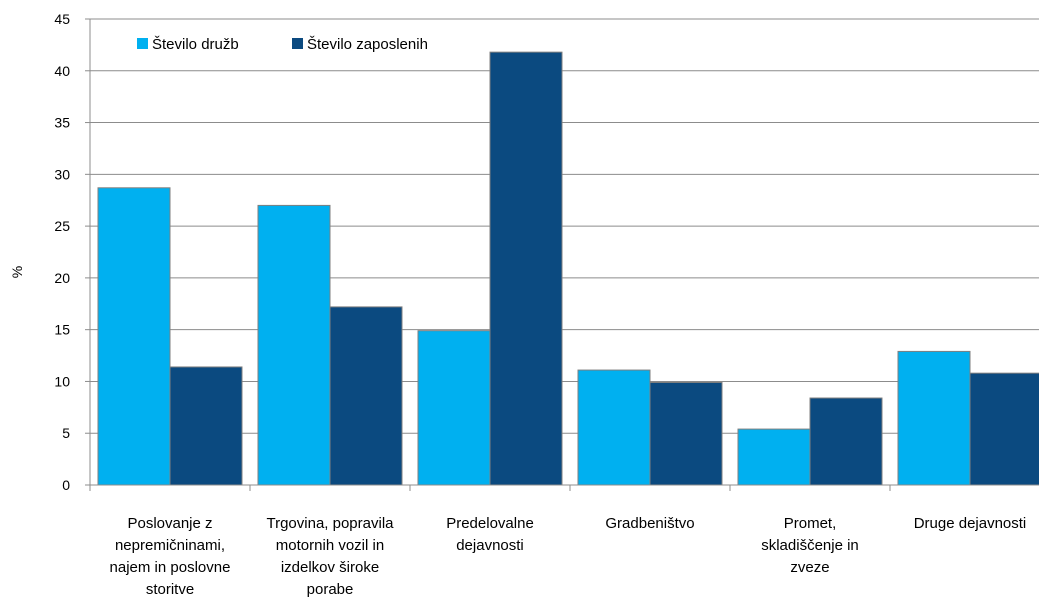  I want to click on y-tick-labels: 0 5 10 15 20 25 30 35 40 45, so click(62, 252).